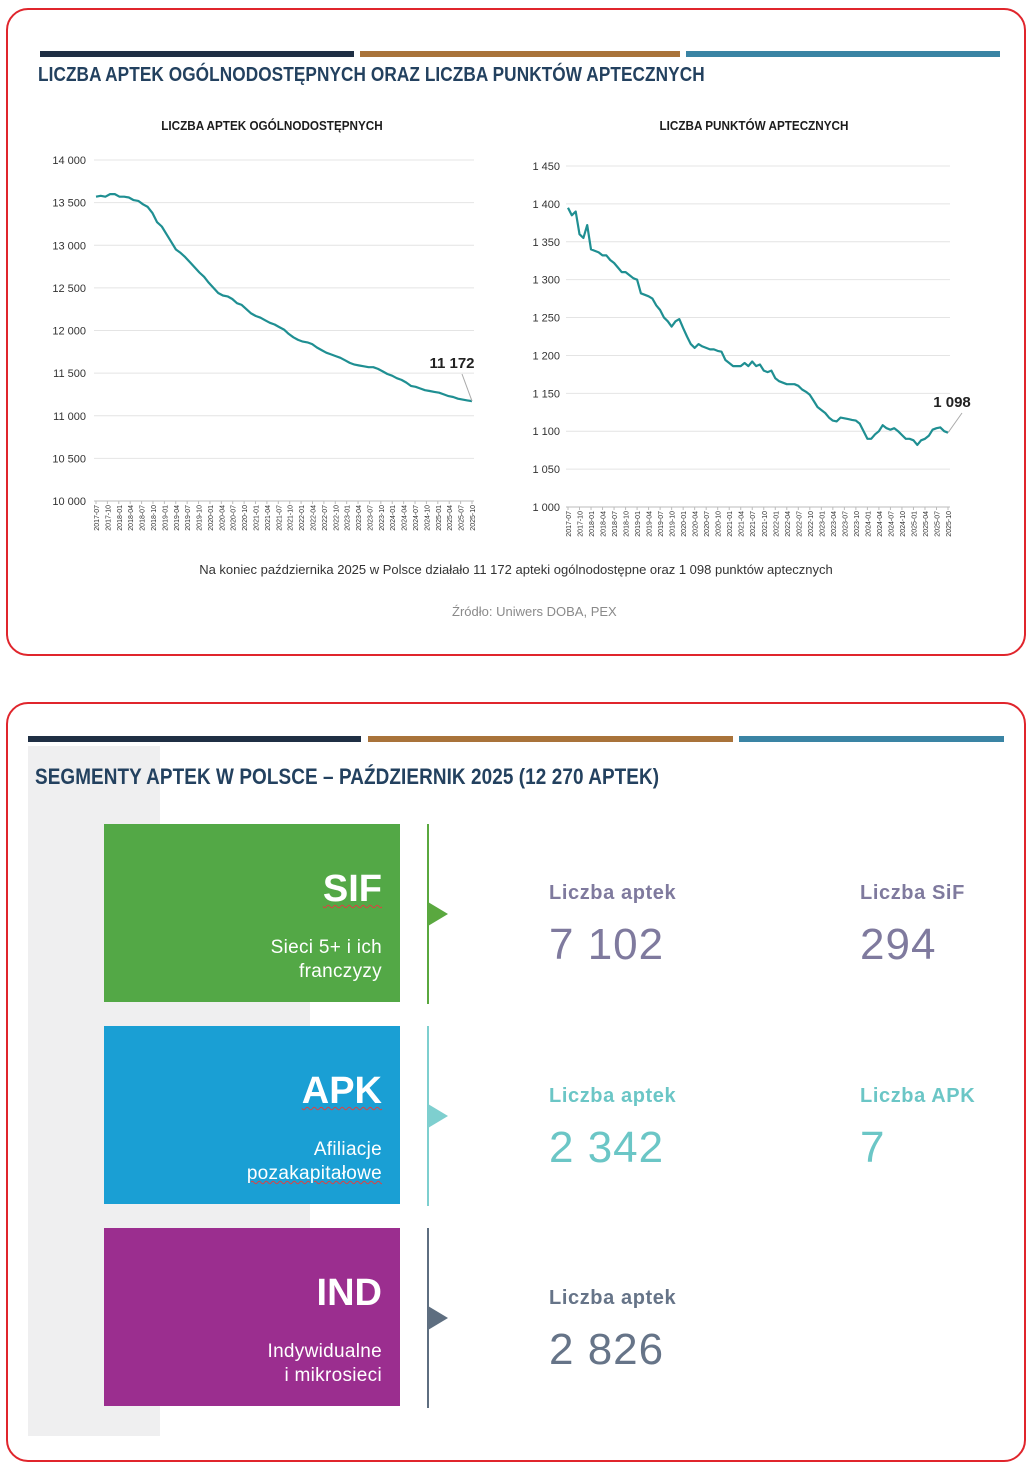 The width and height of the screenshot is (1032, 1470). What do you see at coordinates (673, 524) in the screenshot?
I see `x-tick-label: 2019-10` at bounding box center [673, 524].